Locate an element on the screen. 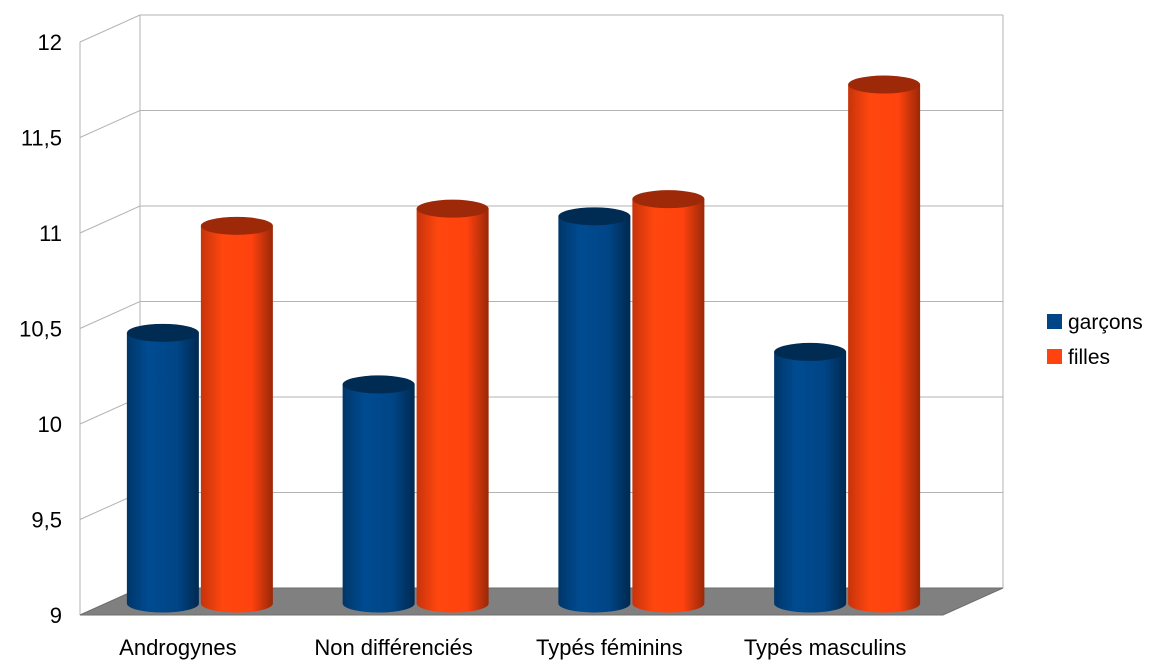 The width and height of the screenshot is (1165, 670). legend-item: filles is located at coordinates (1078, 357).